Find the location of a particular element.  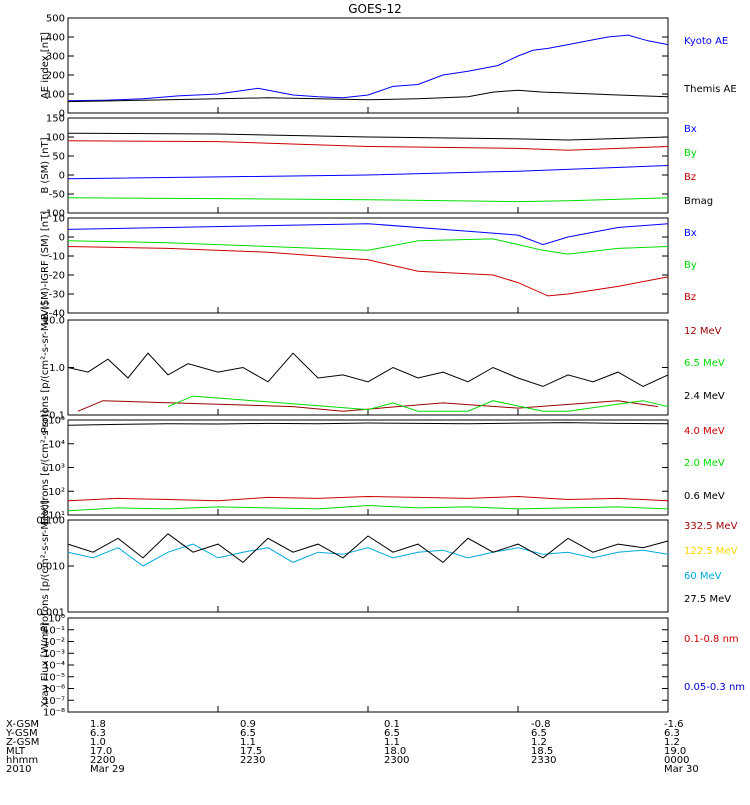

footer-cell: 0000 is located at coordinates (676, 760).